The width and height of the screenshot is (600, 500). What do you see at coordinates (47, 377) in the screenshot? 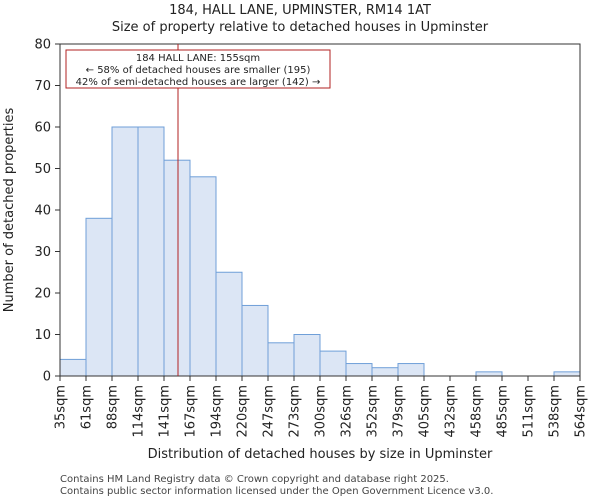
I see `y-tick-label: 0` at bounding box center [47, 377].